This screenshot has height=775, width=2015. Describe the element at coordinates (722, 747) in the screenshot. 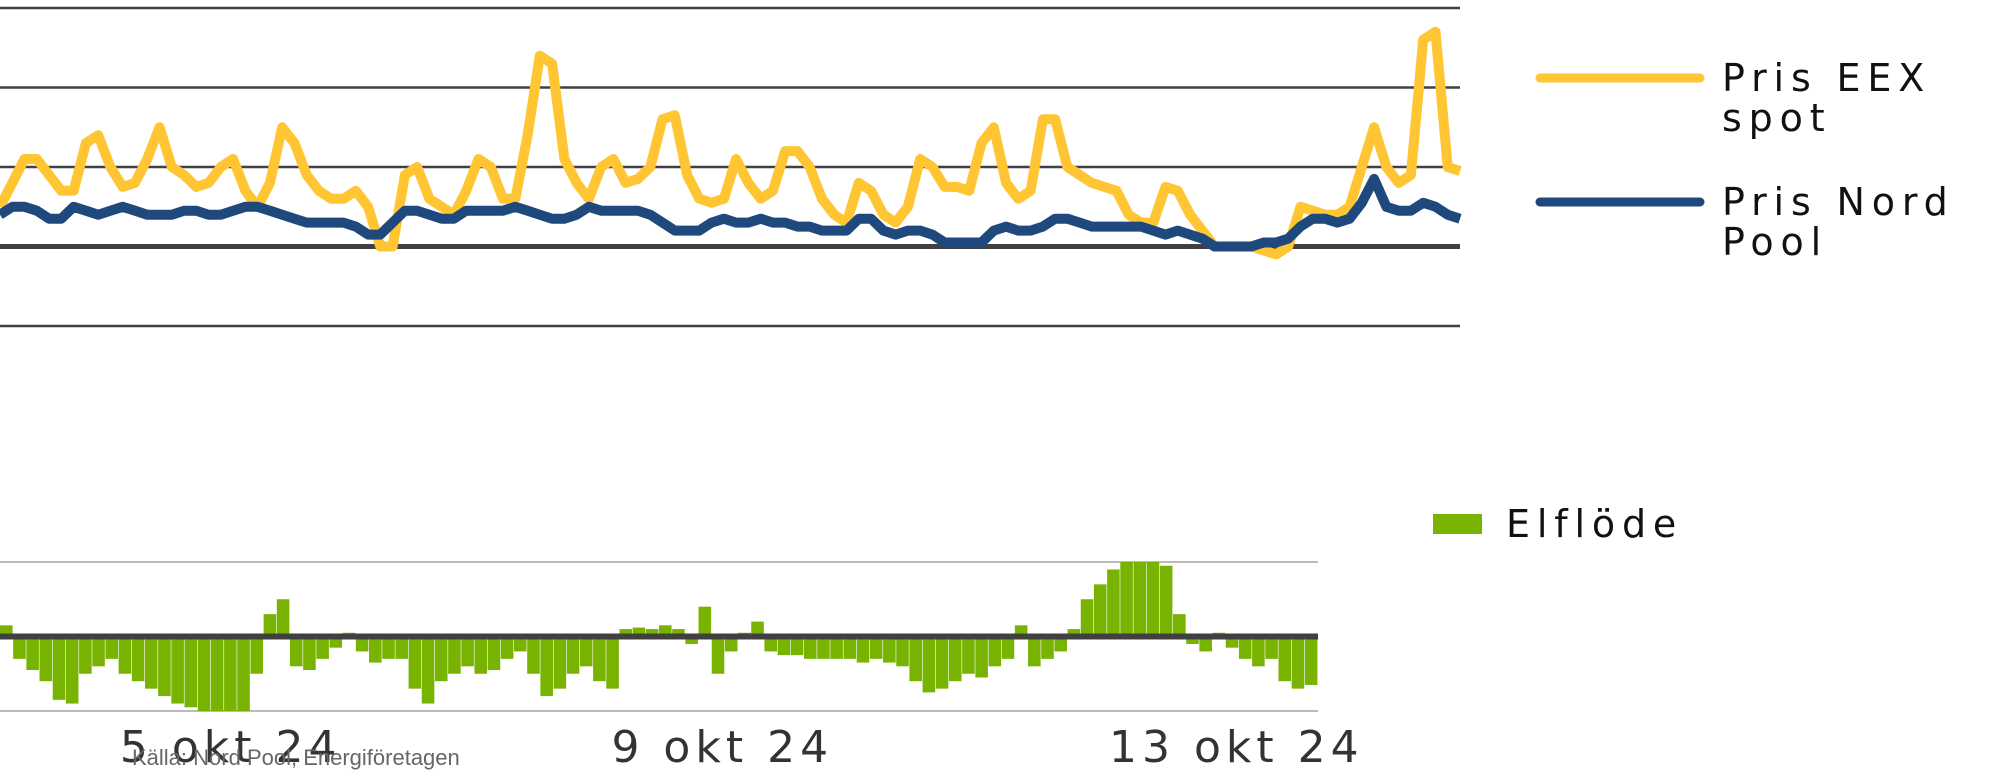

I see `x-tick-label: 9 okt 24` at that location.